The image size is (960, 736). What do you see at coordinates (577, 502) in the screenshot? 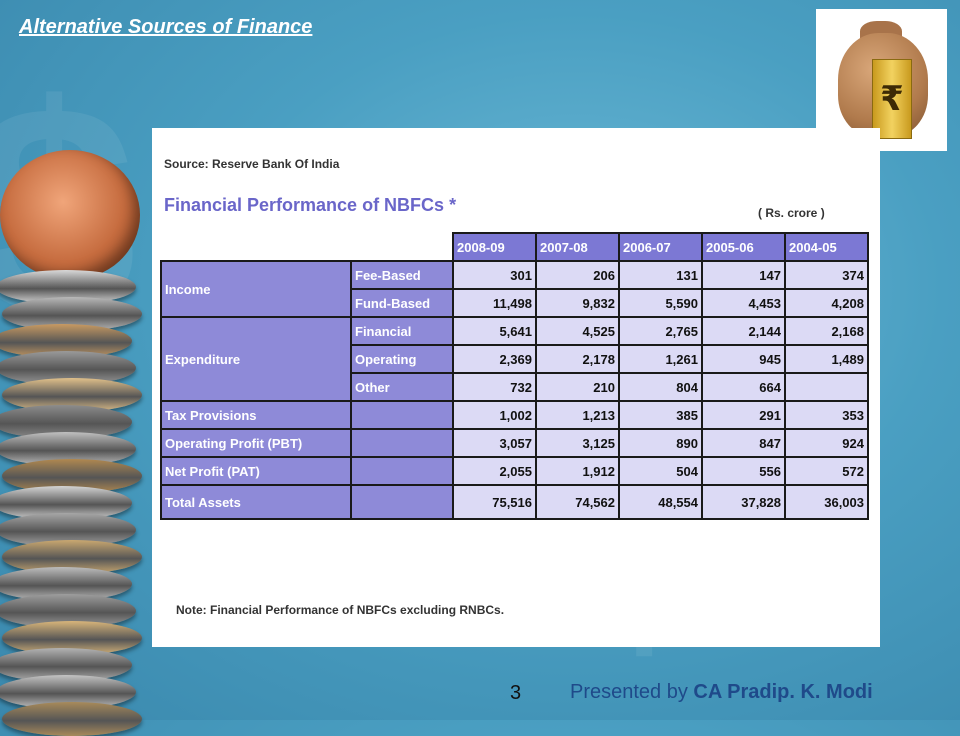
I see `value-cell: 74,562` at bounding box center [577, 502].